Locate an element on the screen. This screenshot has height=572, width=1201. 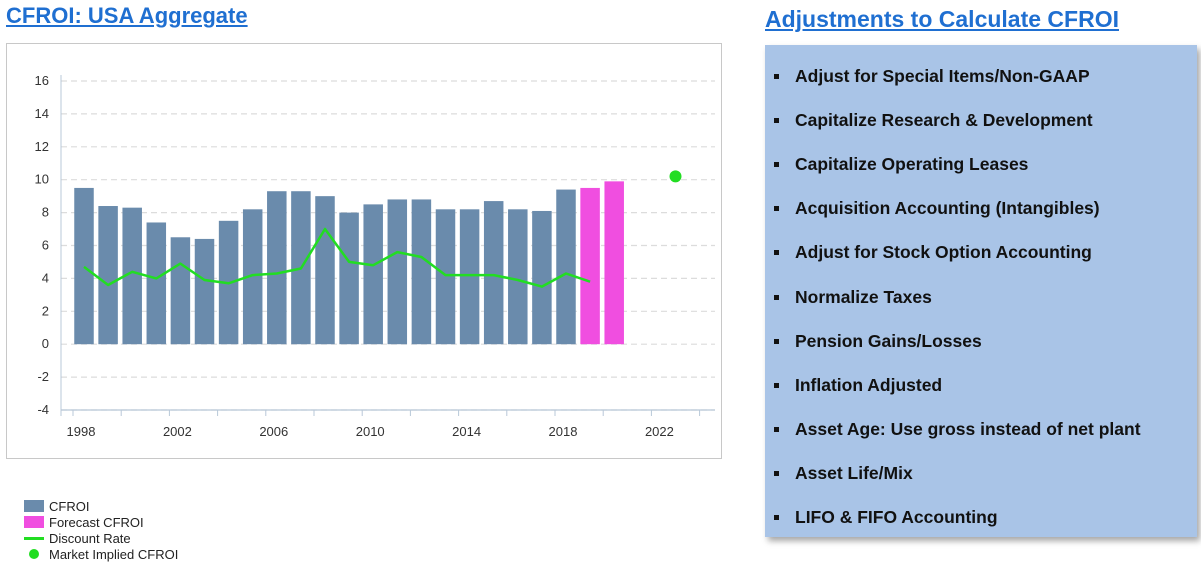
y-tick-label: 12 is located at coordinates (42, 146).